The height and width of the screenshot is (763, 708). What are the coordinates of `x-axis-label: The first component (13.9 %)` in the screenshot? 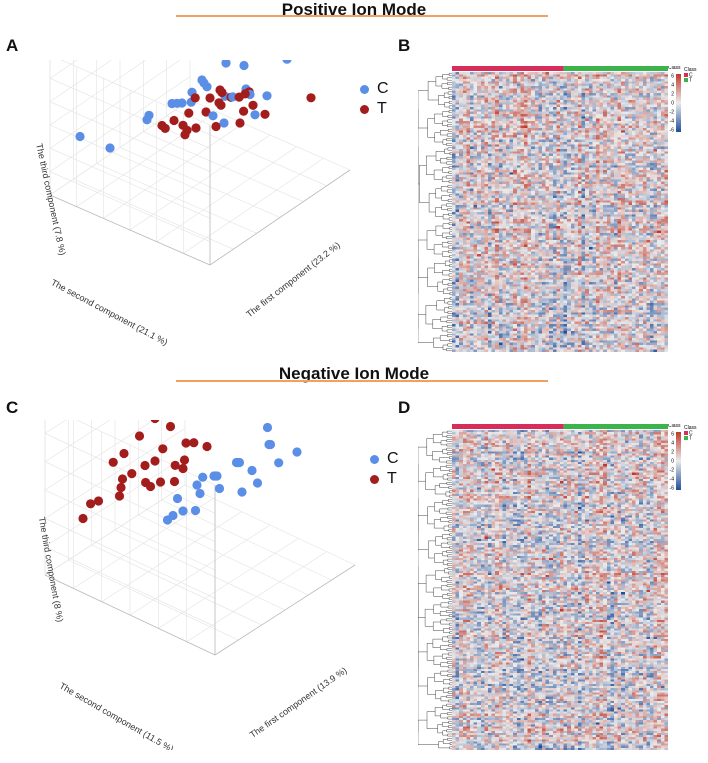 It's located at (298, 702).